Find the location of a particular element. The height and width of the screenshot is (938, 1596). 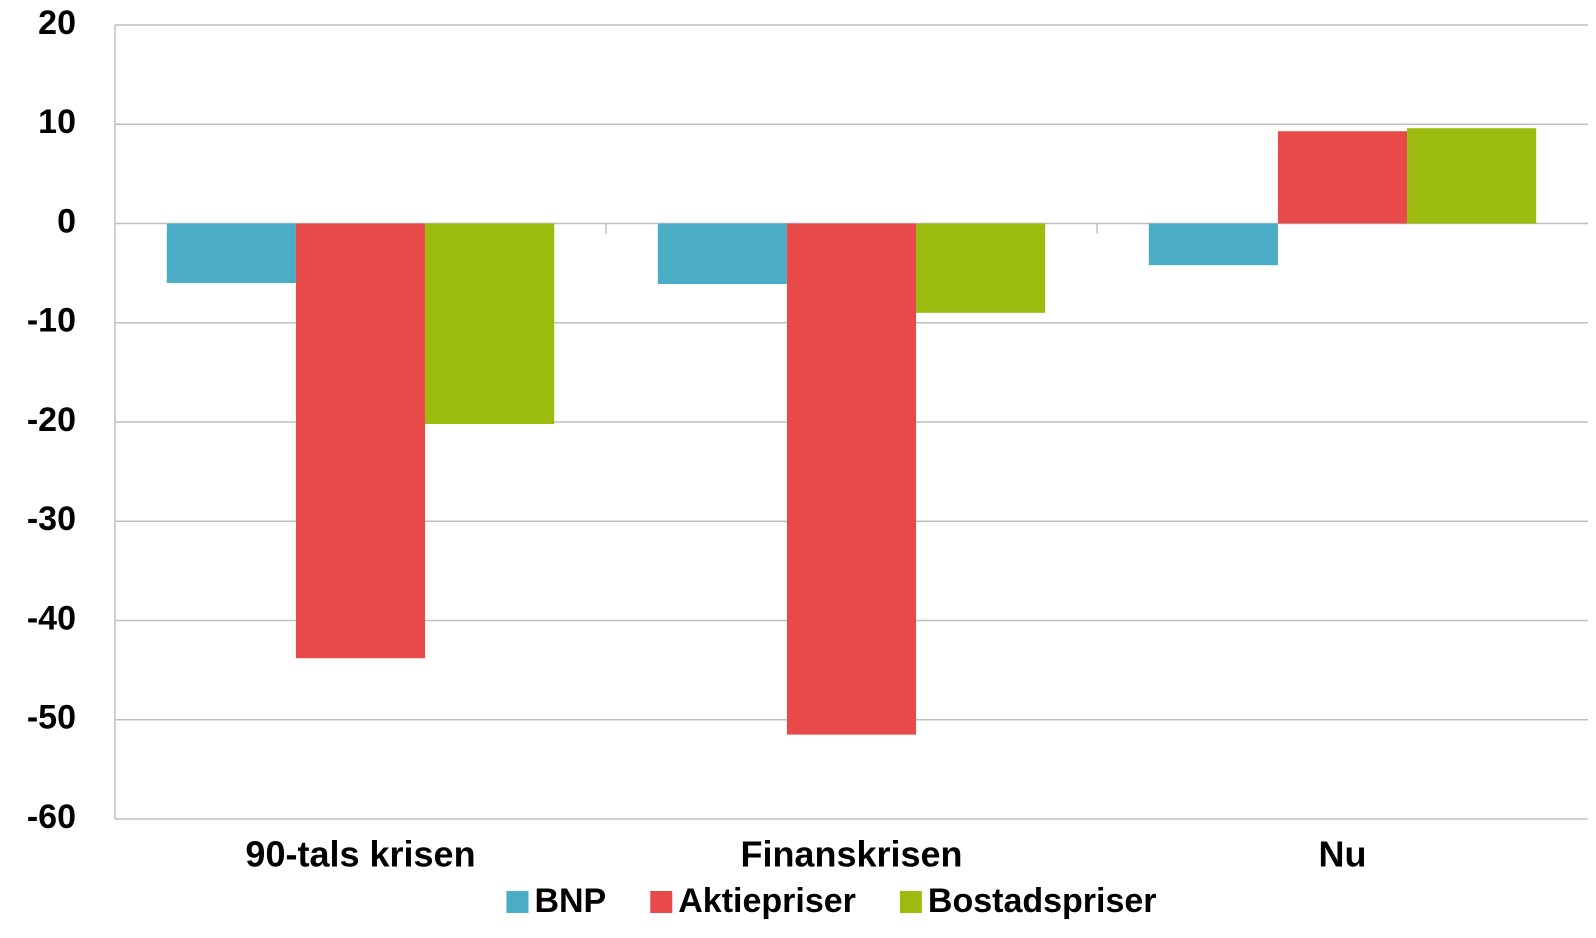

y-tick-label: -60 is located at coordinates (51, 817).